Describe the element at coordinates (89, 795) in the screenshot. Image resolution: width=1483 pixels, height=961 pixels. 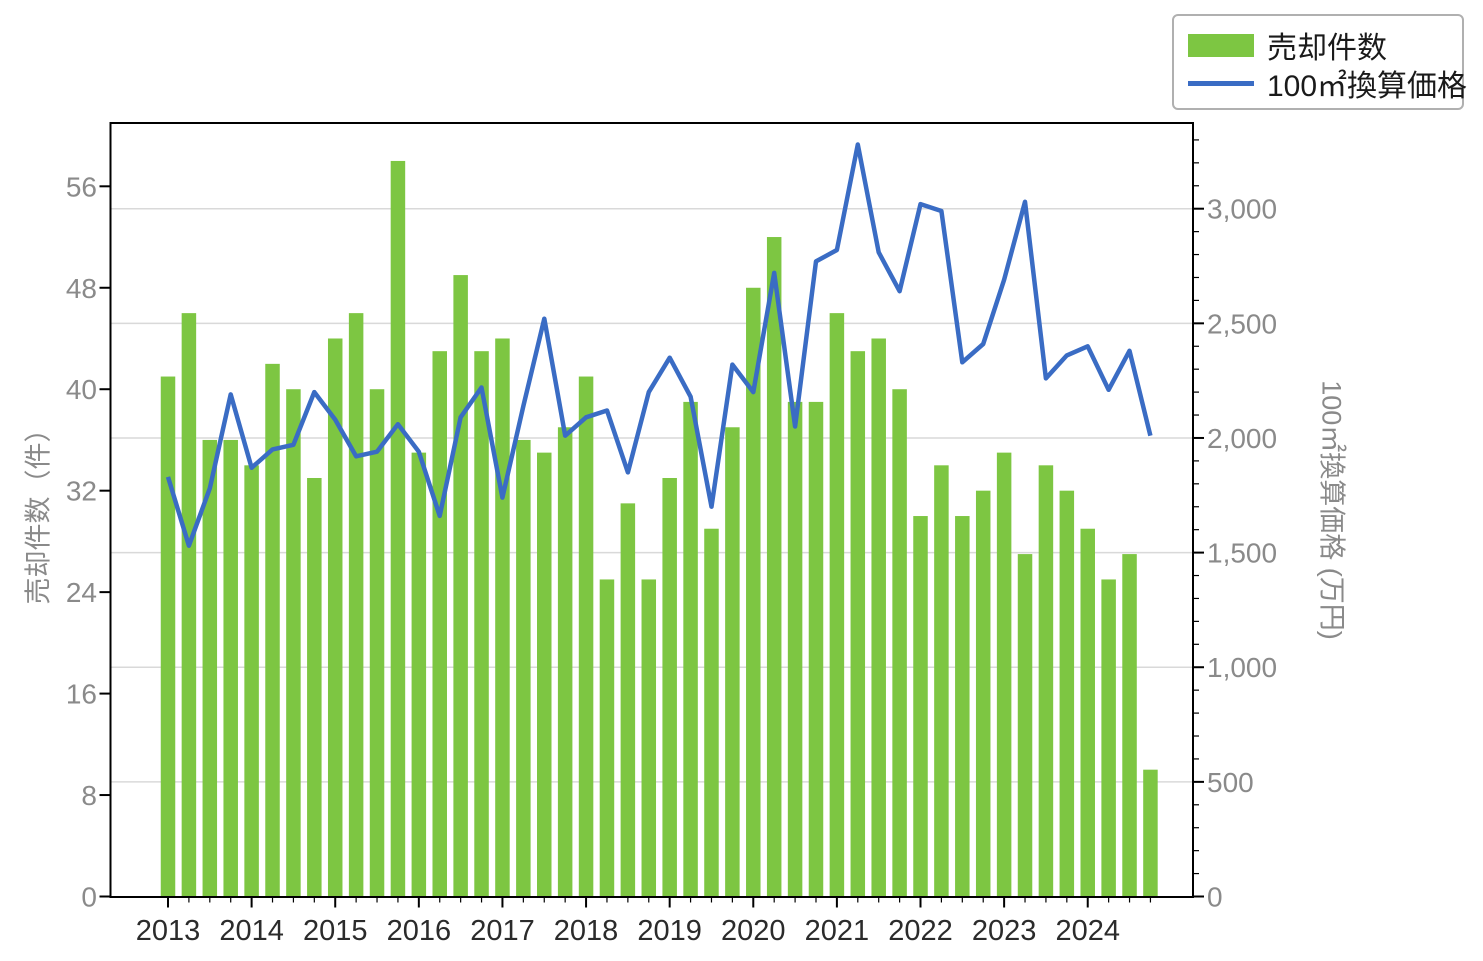
I see `left-tick-label: 8` at that location.